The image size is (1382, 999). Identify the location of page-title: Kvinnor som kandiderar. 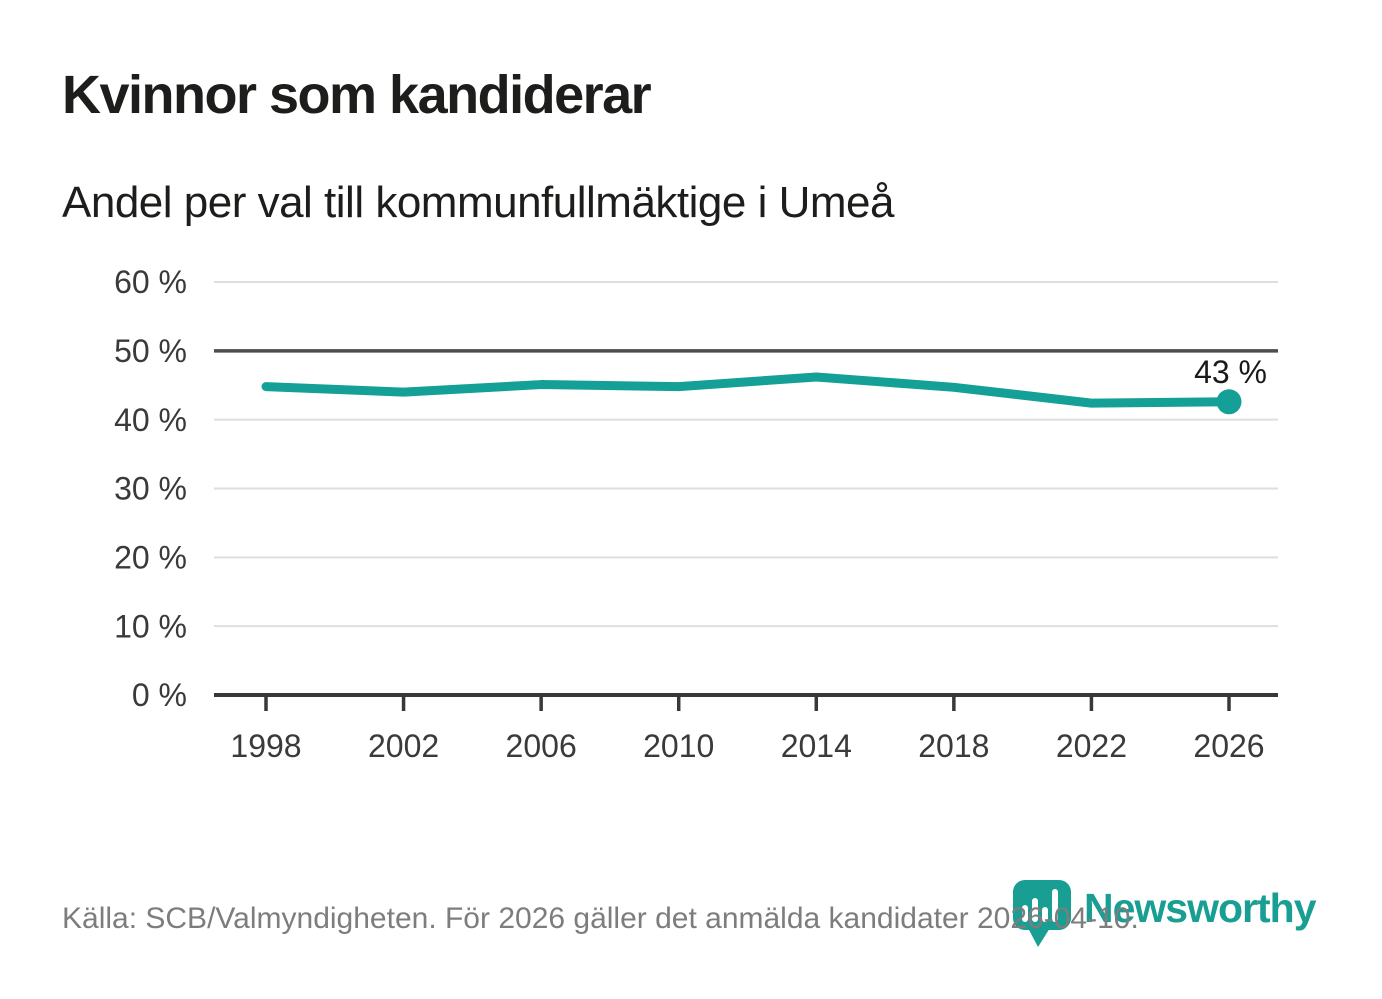
(357, 95).